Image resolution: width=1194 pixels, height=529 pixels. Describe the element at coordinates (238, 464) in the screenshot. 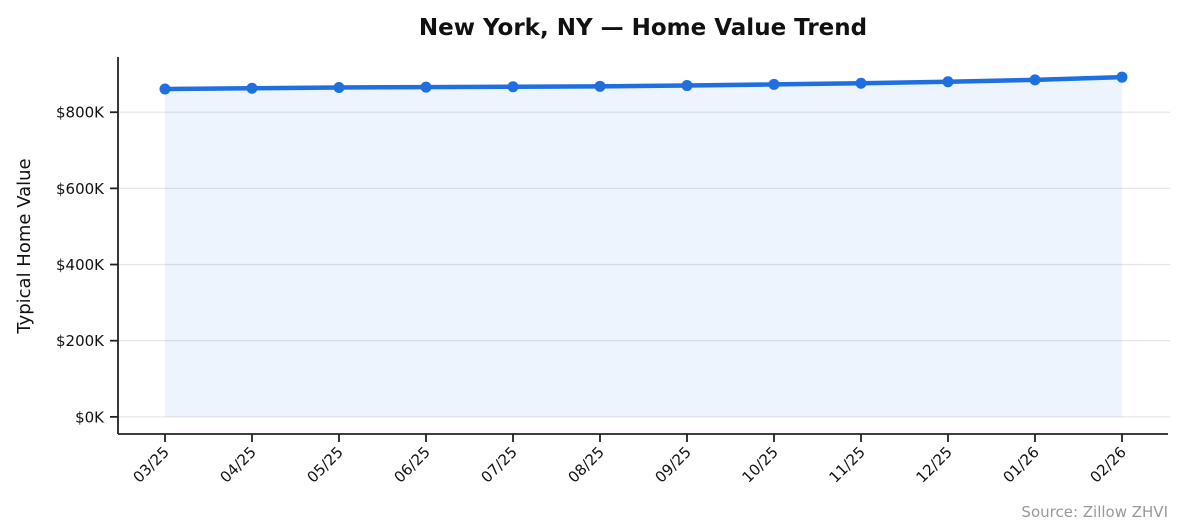

I see `x-tick-label: 04/25` at that location.